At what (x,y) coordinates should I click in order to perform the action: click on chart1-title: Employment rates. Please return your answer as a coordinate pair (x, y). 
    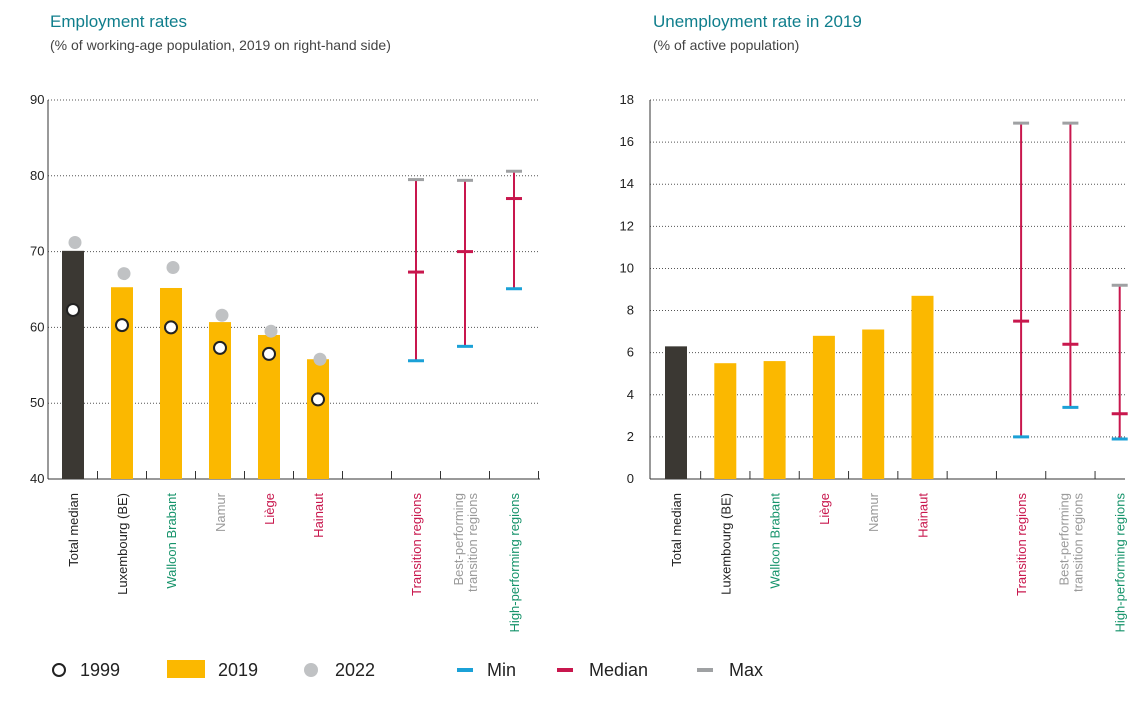
    Looking at the image, I should click on (118, 21).